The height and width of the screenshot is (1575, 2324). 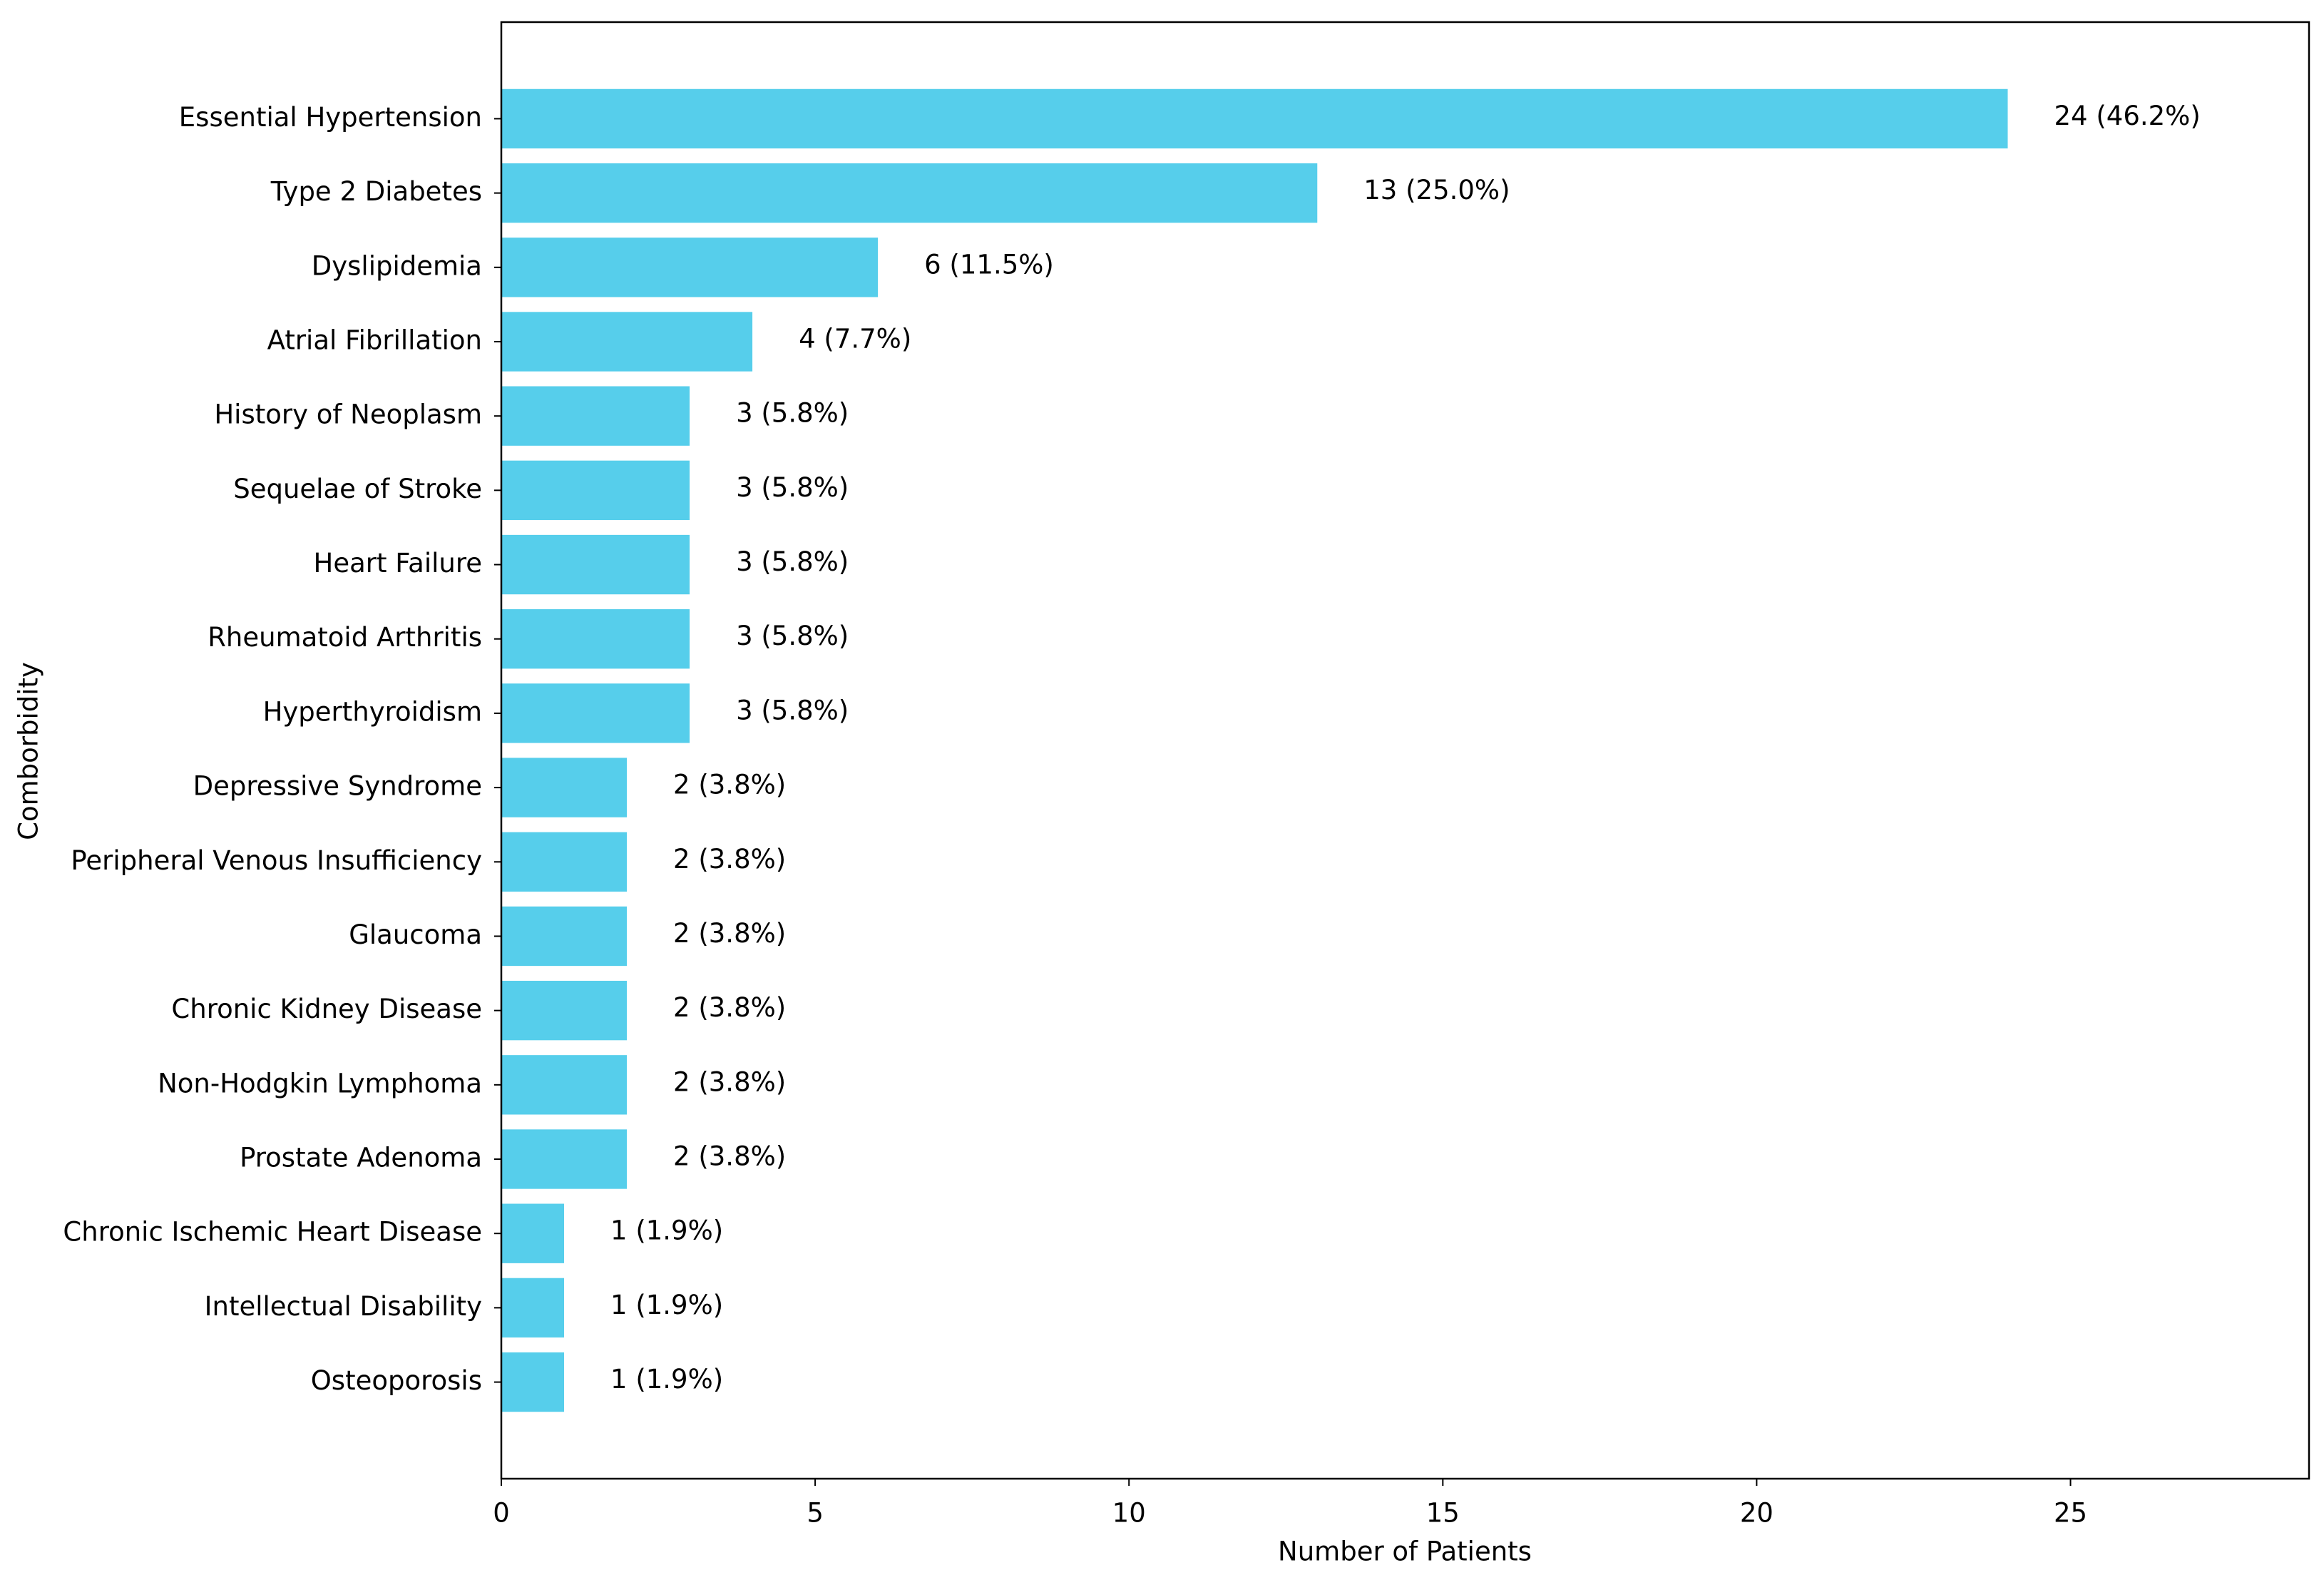 I want to click on x-tick-label: 0, so click(x=501, y=1513).